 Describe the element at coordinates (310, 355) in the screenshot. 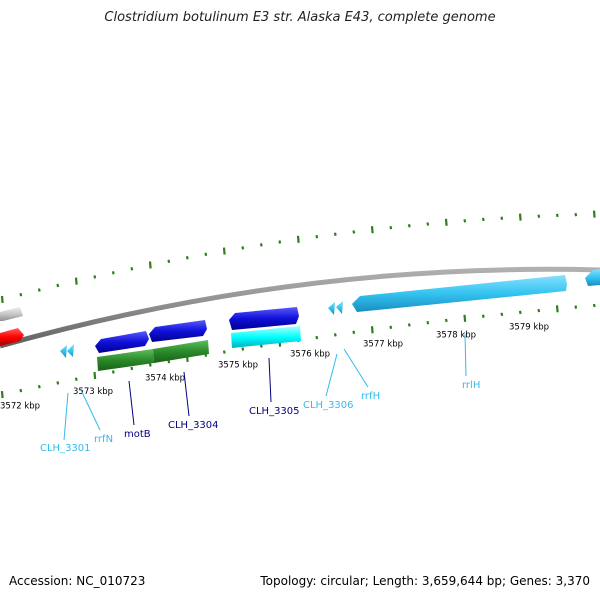

I see `scale-label: 3576 kbp` at that location.